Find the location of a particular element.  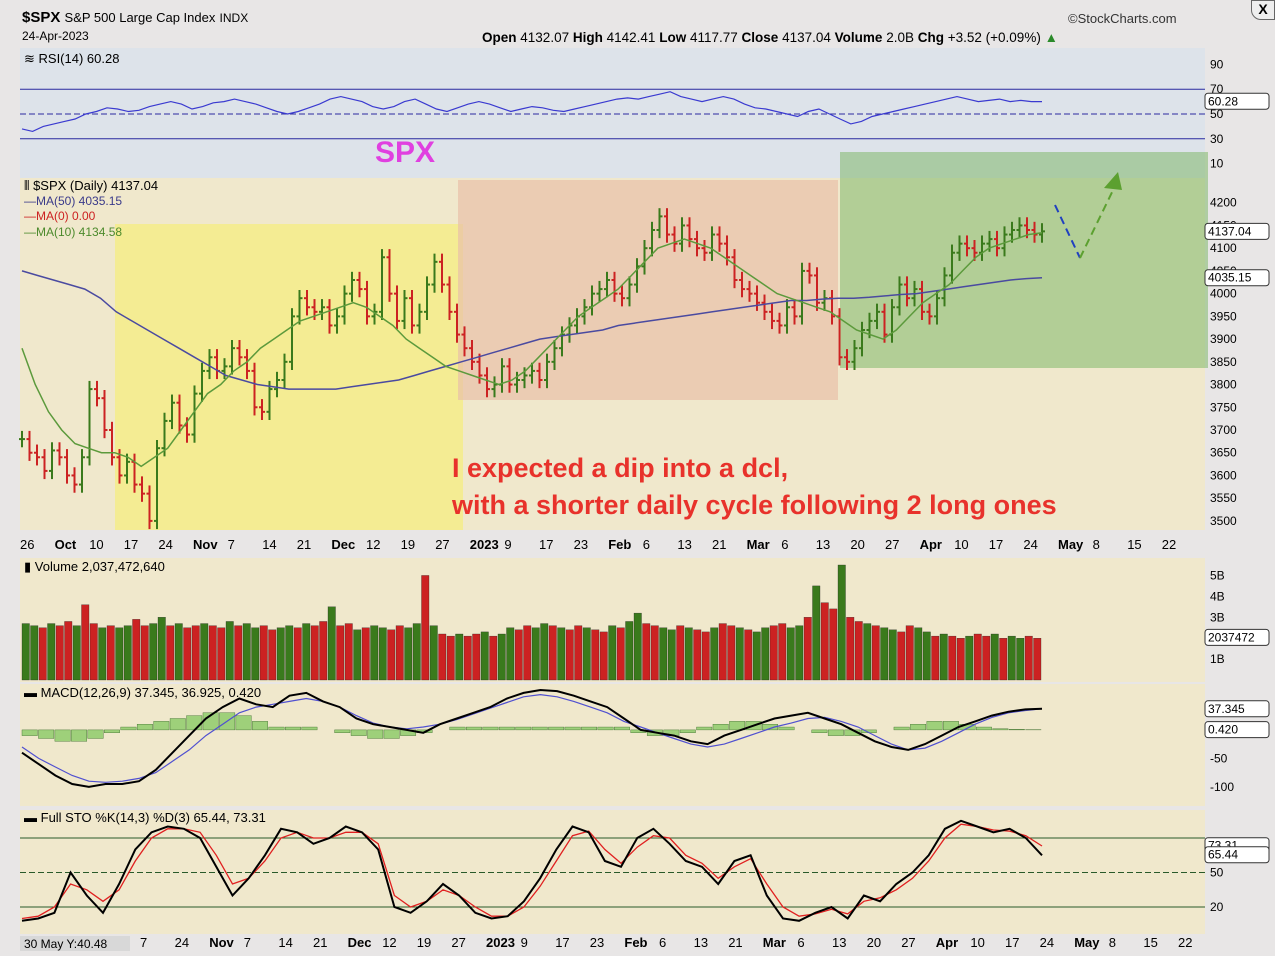

price-tick-label: 4200 is located at coordinates (1223, 203).